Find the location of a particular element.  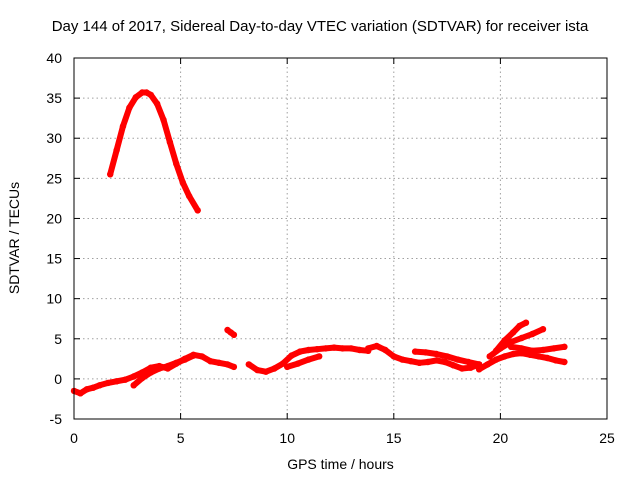

y-tick-label: 20 is located at coordinates (54, 218).